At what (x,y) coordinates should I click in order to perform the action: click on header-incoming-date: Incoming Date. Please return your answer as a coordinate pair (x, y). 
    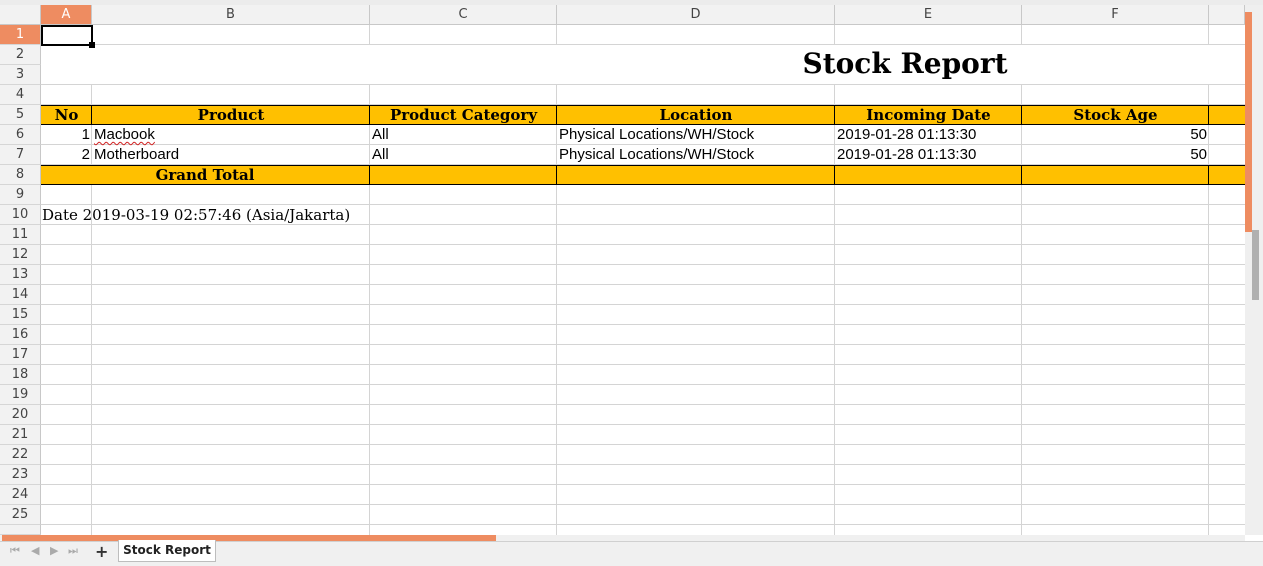
    Looking at the image, I should click on (928, 115).